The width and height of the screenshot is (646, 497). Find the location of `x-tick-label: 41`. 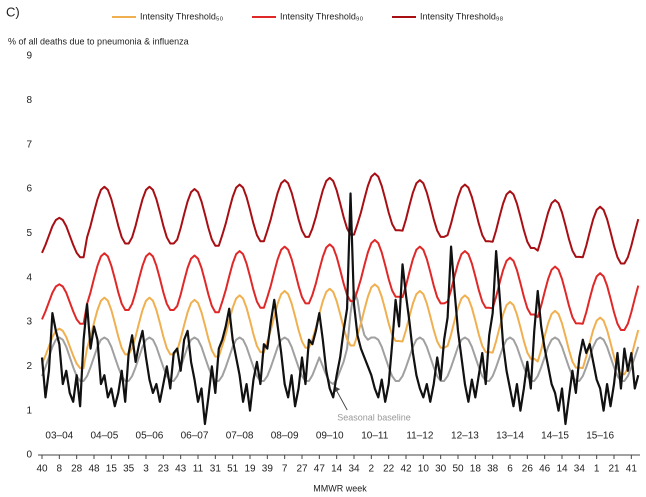

x-tick-label: 41 is located at coordinates (632, 469).